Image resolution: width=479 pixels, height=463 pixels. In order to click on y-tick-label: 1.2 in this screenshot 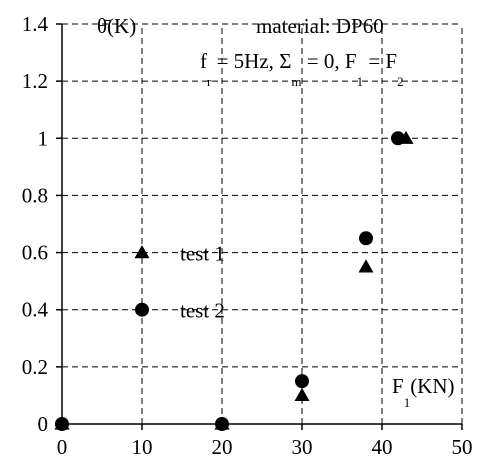, I will do `click(35, 81)`.